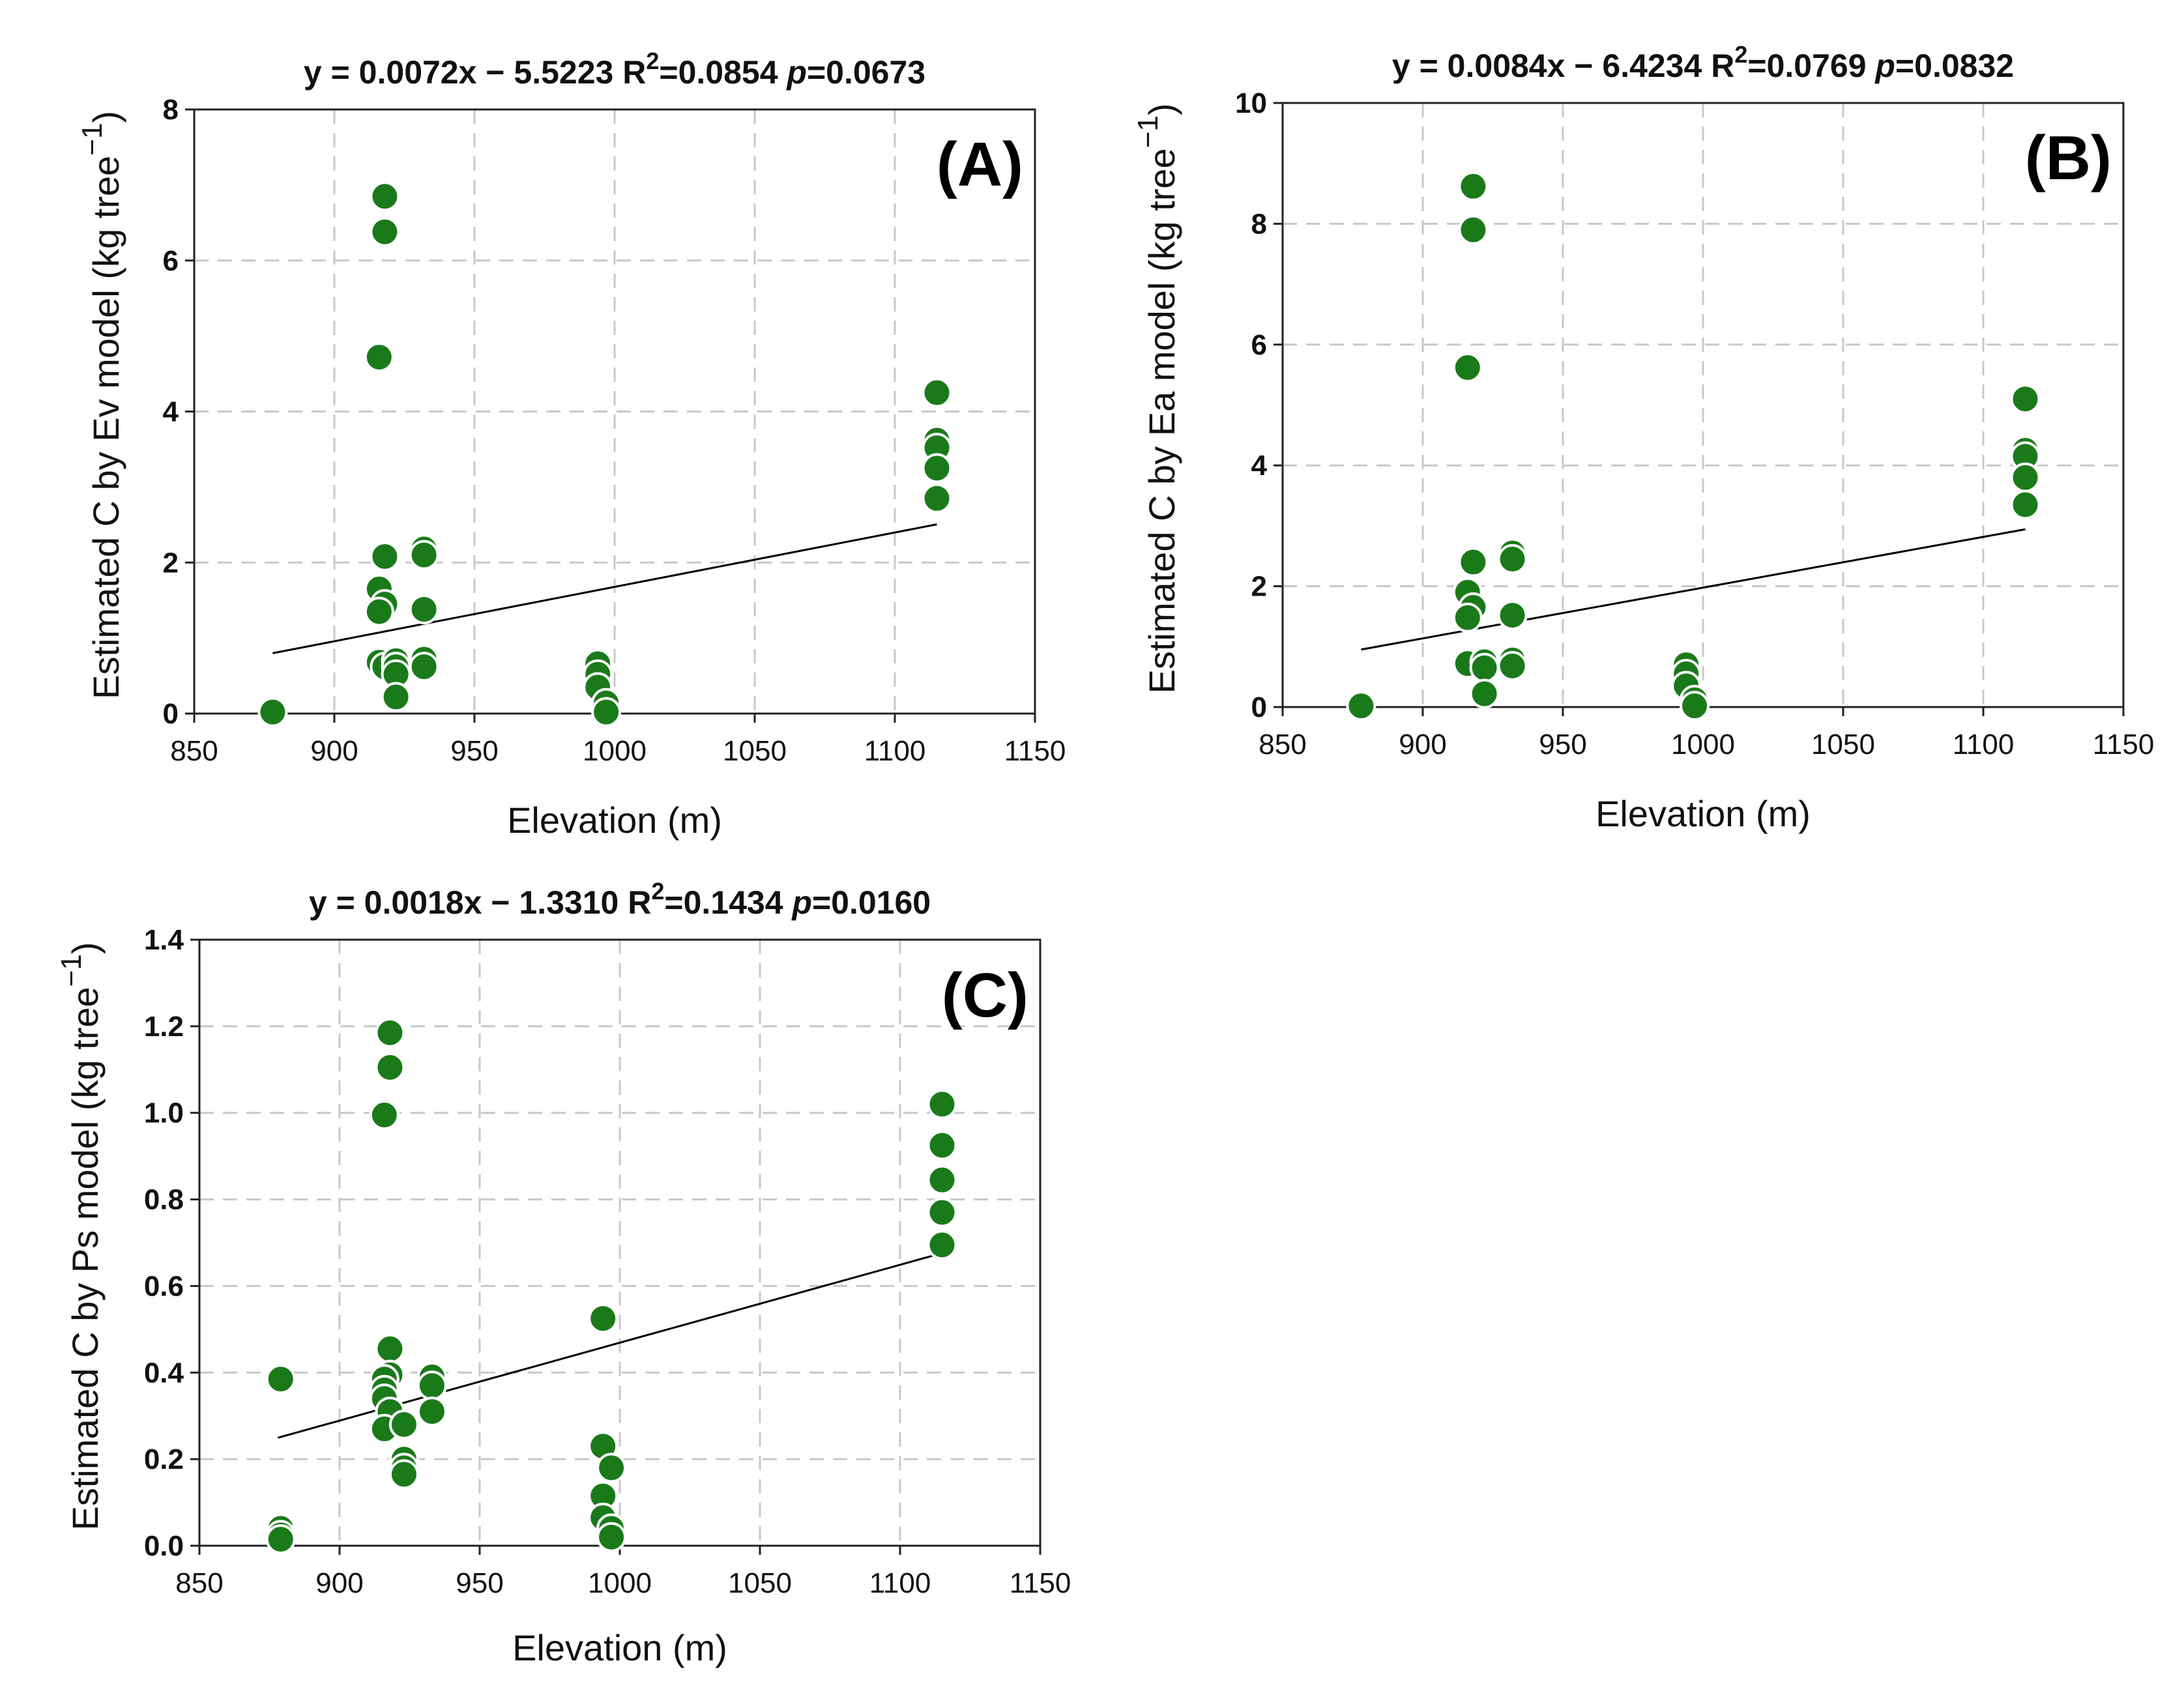 The height and width of the screenshot is (1693, 2184). Describe the element at coordinates (1157, 398) in the screenshot. I see `chart-b-ylabel: Estimated C by Ea model (kg tree−1)` at that location.